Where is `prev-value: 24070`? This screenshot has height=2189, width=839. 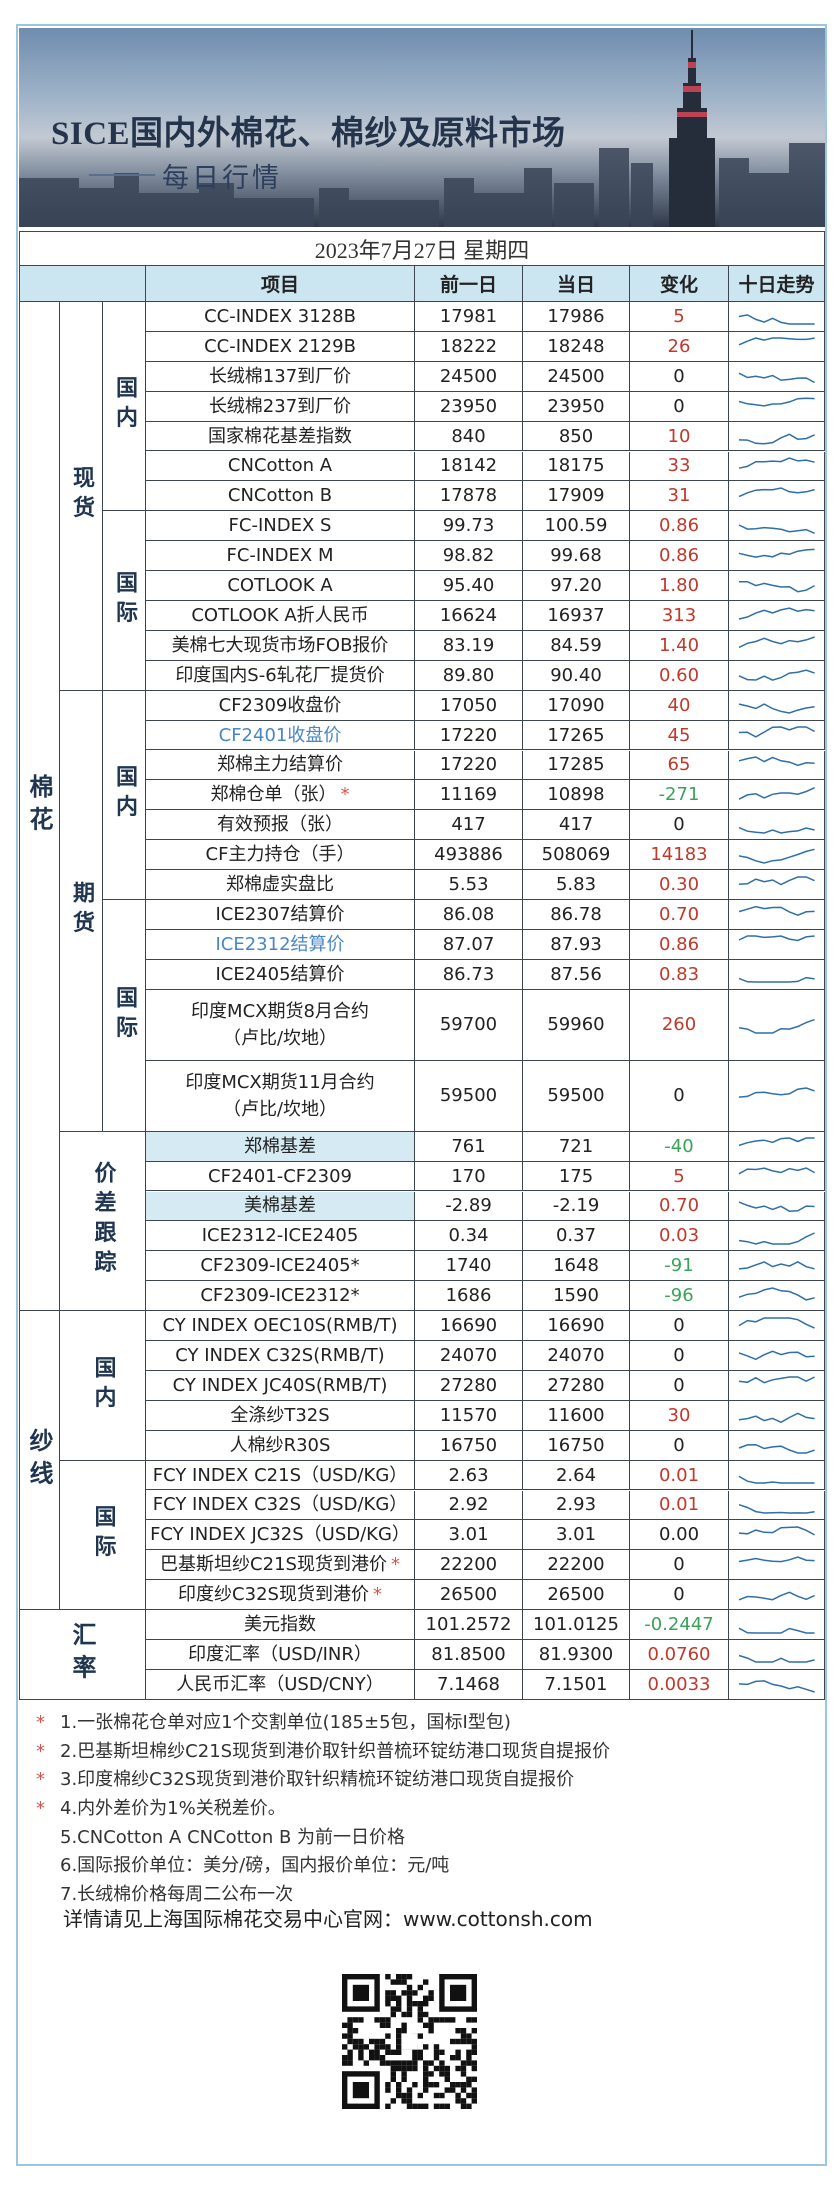
prev-value: 24070 is located at coordinates (468, 1355).